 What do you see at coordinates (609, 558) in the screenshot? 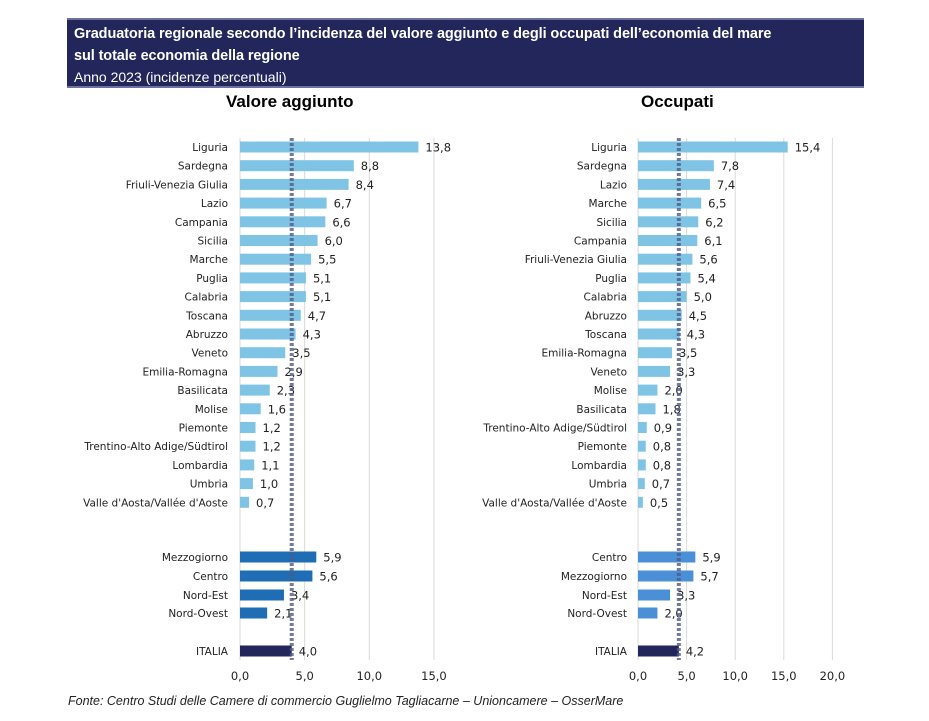
I see `category-label: Centro` at bounding box center [609, 558].